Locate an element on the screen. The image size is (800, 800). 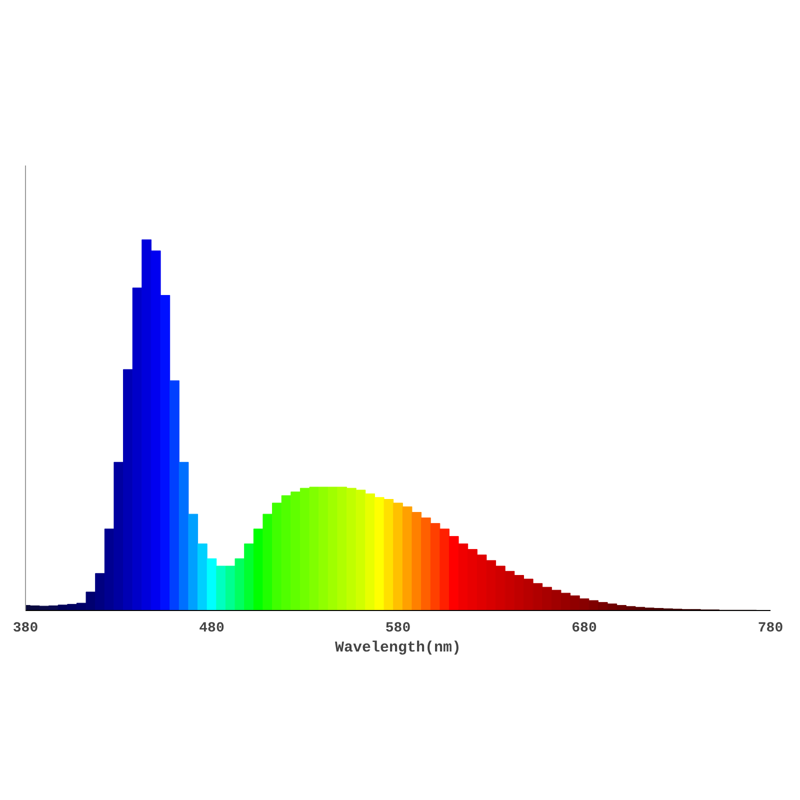
x-axis-title: Wavelength(nm) is located at coordinates (398, 648).